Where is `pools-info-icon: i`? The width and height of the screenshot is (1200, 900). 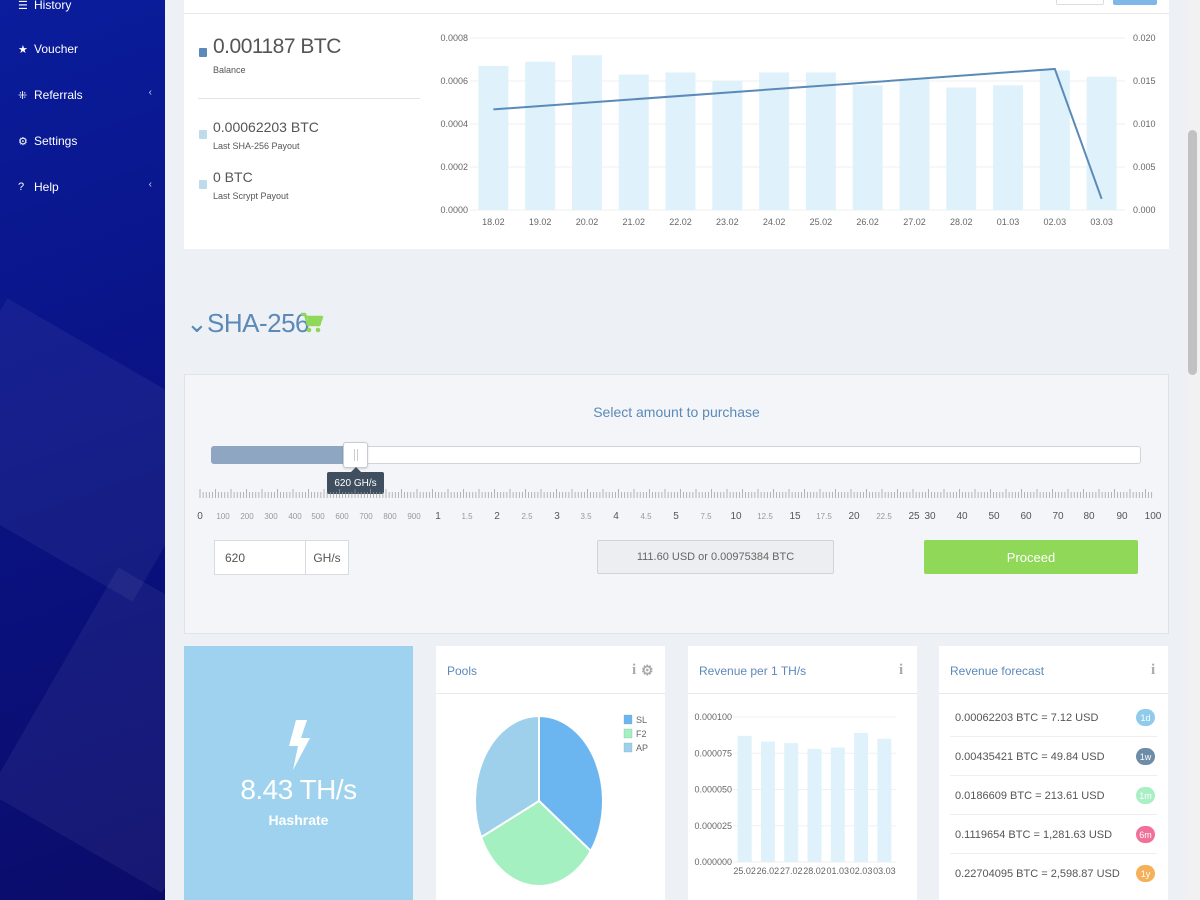
pools-info-icon: i is located at coordinates (634, 670).